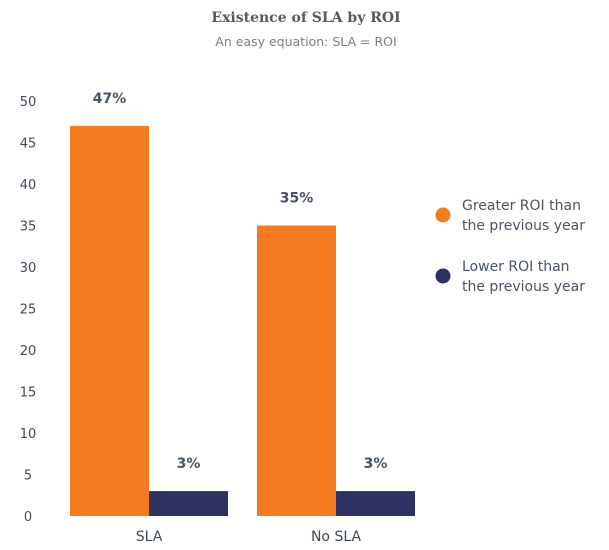 The image size is (609, 550). Describe the element at coordinates (28, 434) in the screenshot. I see `y-tick-label: 10` at that location.